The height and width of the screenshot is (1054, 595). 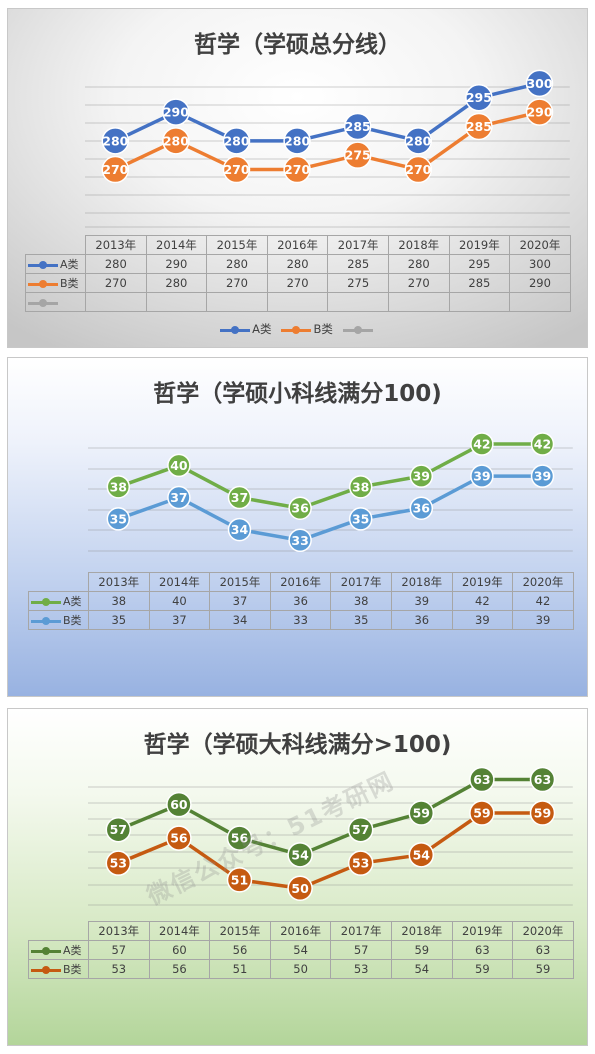 What do you see at coordinates (297, 45) in the screenshot?
I see `chart-title: 哲学（学硕总分线）` at bounding box center [297, 45].